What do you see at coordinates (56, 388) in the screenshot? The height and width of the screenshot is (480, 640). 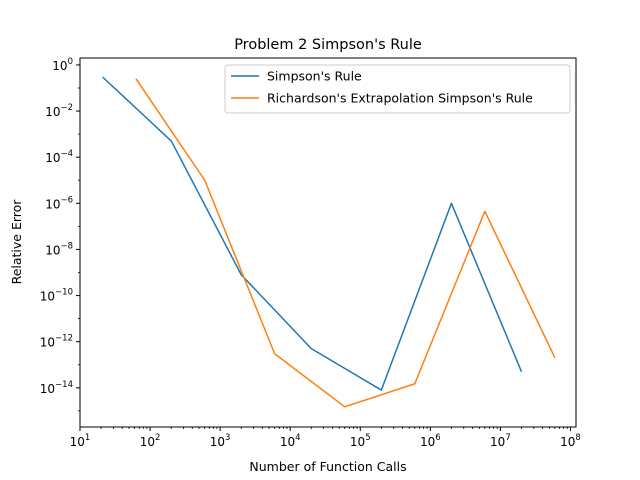 I see `y-tick-label: 10⁻¹⁴` at bounding box center [56, 388].